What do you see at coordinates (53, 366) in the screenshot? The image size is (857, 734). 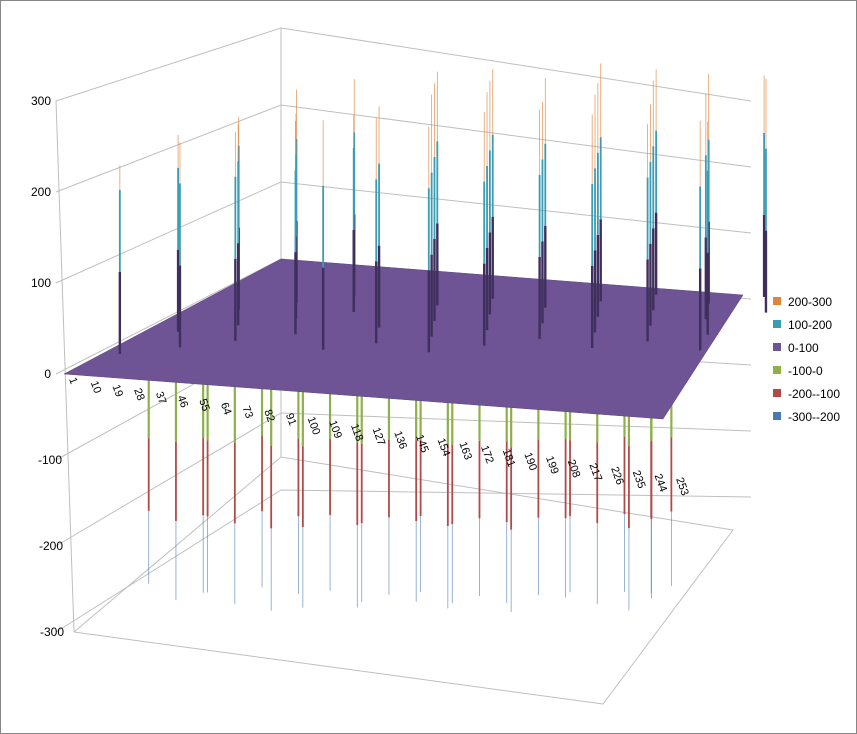 I see `z-axis: 300 200 100 0 -100 -200 -300` at bounding box center [53, 366].